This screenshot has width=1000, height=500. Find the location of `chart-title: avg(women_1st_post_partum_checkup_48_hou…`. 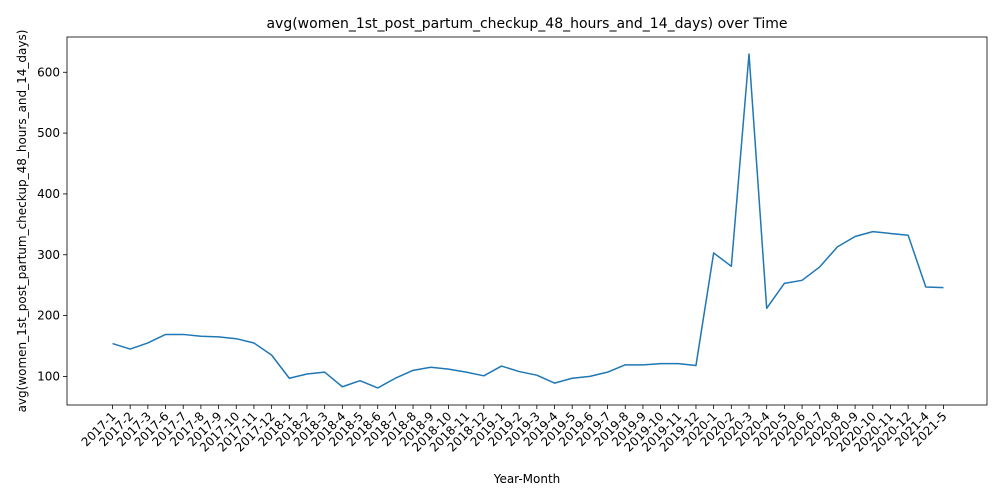

chart-title: avg(women_1st_post_partum_checkup_48_hou… is located at coordinates (526, 24).